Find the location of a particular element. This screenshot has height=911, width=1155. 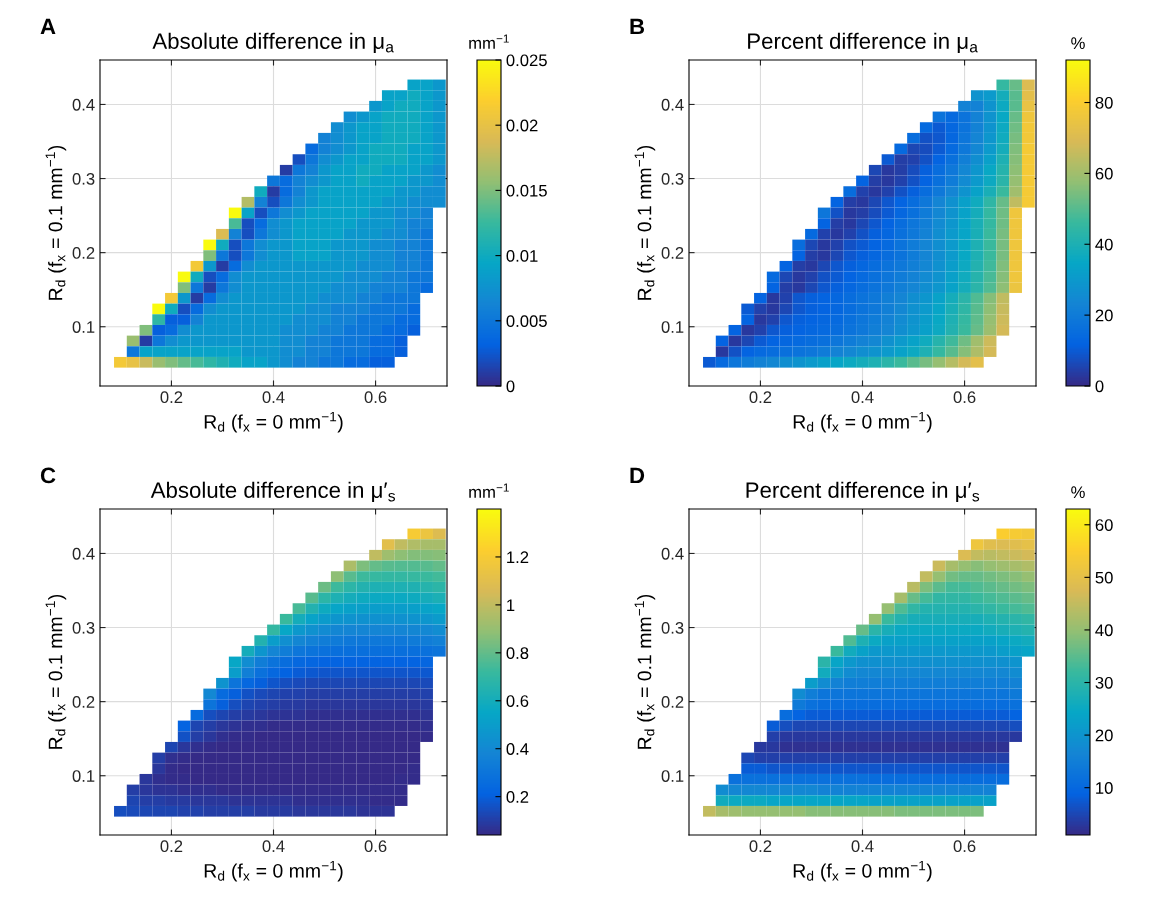

color-bar-label: 80 is located at coordinates (1104, 102).